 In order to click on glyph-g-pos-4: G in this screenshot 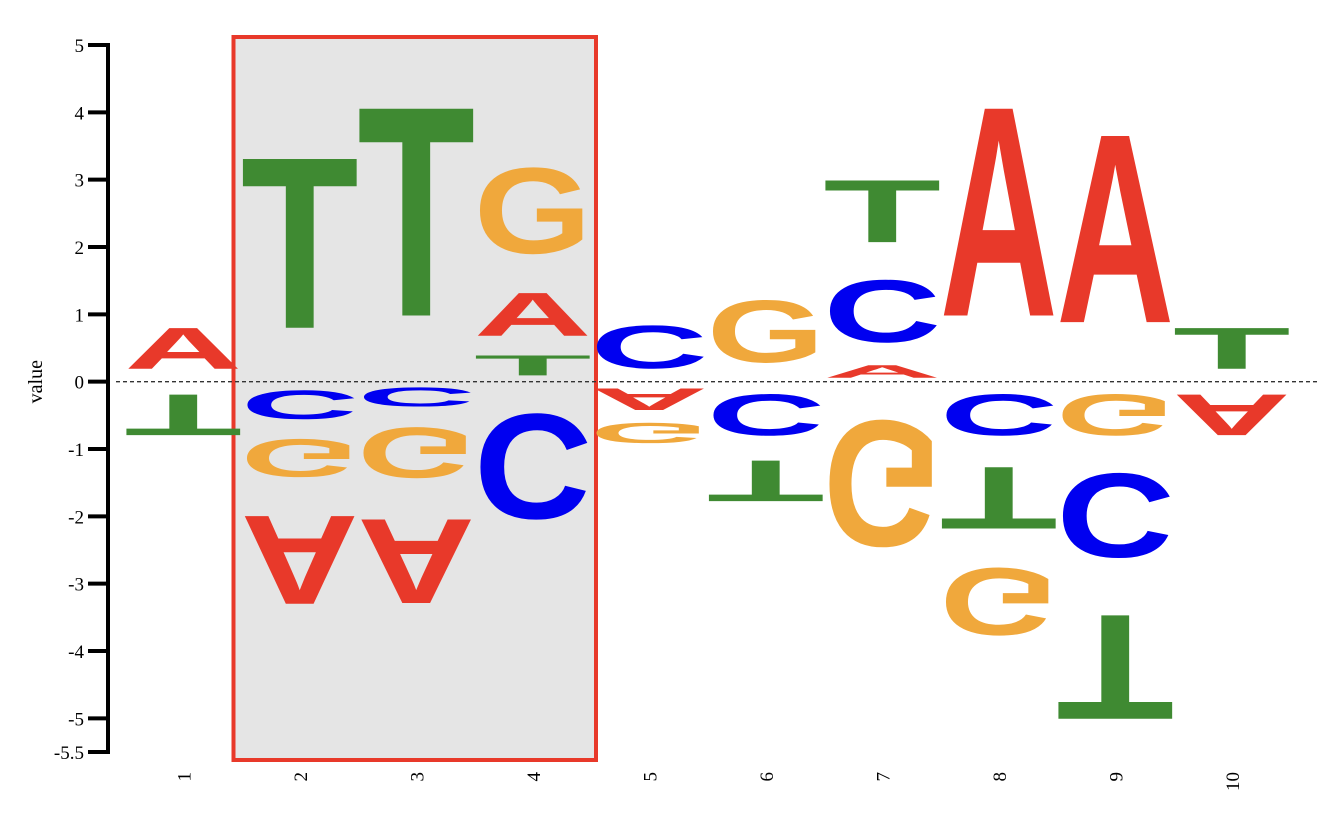, I will do `click(533, 211)`.